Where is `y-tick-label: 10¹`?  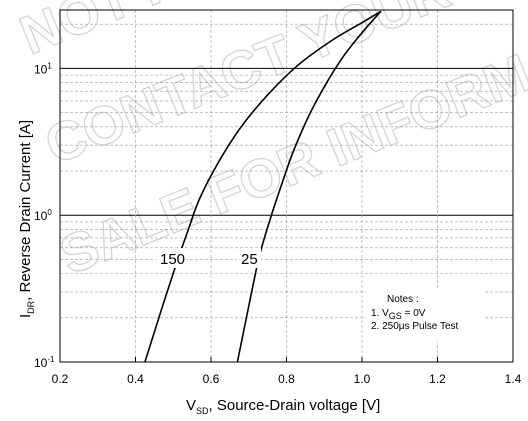
y-tick-label: 10¹ is located at coordinates (43, 68).